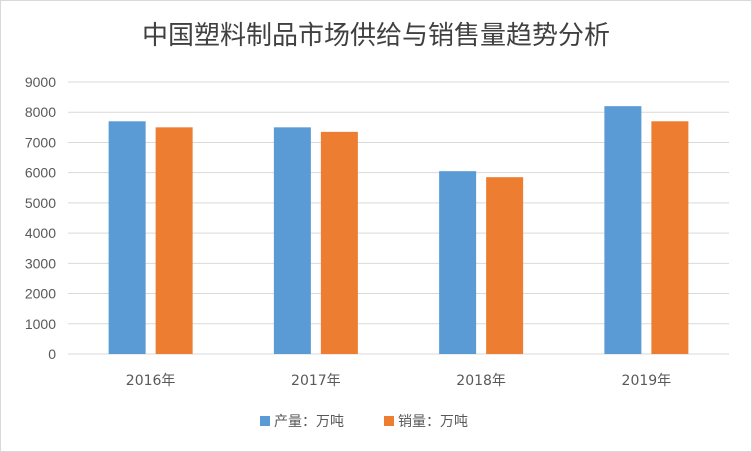 The width and height of the screenshot is (752, 452). I want to click on y-tick-label: 0, so click(52, 354).